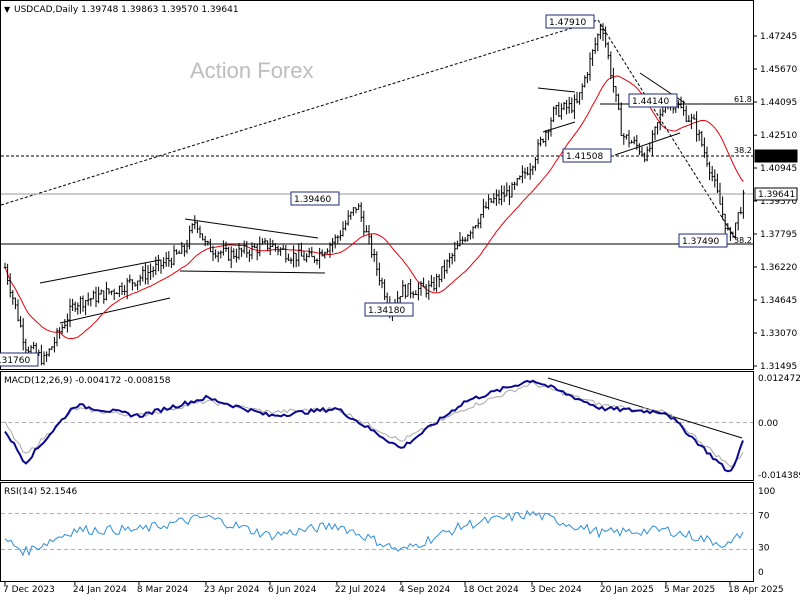 Image resolution: width=800 pixels, height=600 pixels. Describe the element at coordinates (778, 103) in the screenshot. I see `price-tick-label: 1.44095` at that location.